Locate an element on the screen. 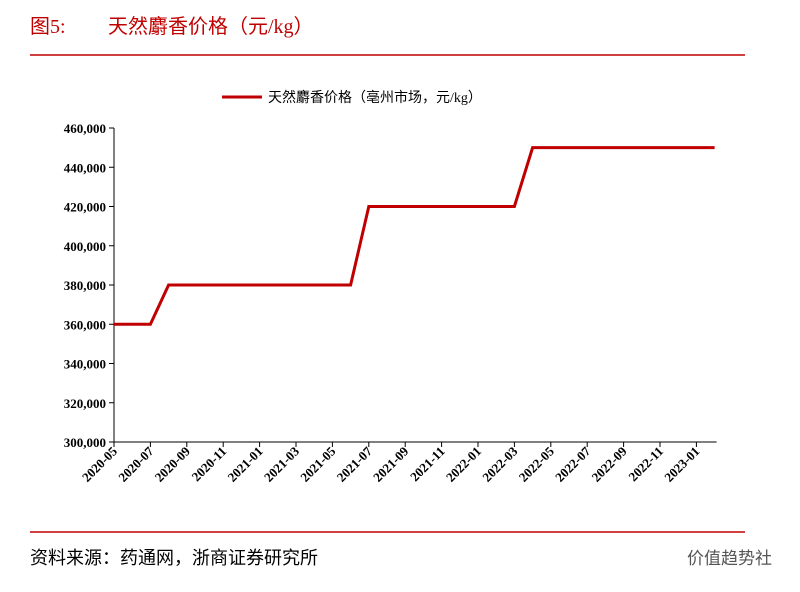 The height and width of the screenshot is (592, 800). x-tick-label: 2021-03 is located at coordinates (282, 464).